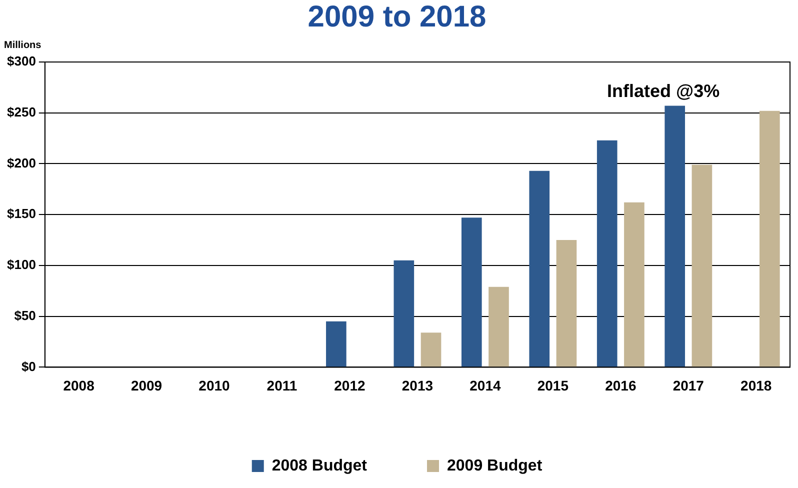 Image resolution: width=798 pixels, height=488 pixels. What do you see at coordinates (23, 45) in the screenshot?
I see `y-axis-title: Millions` at bounding box center [23, 45].